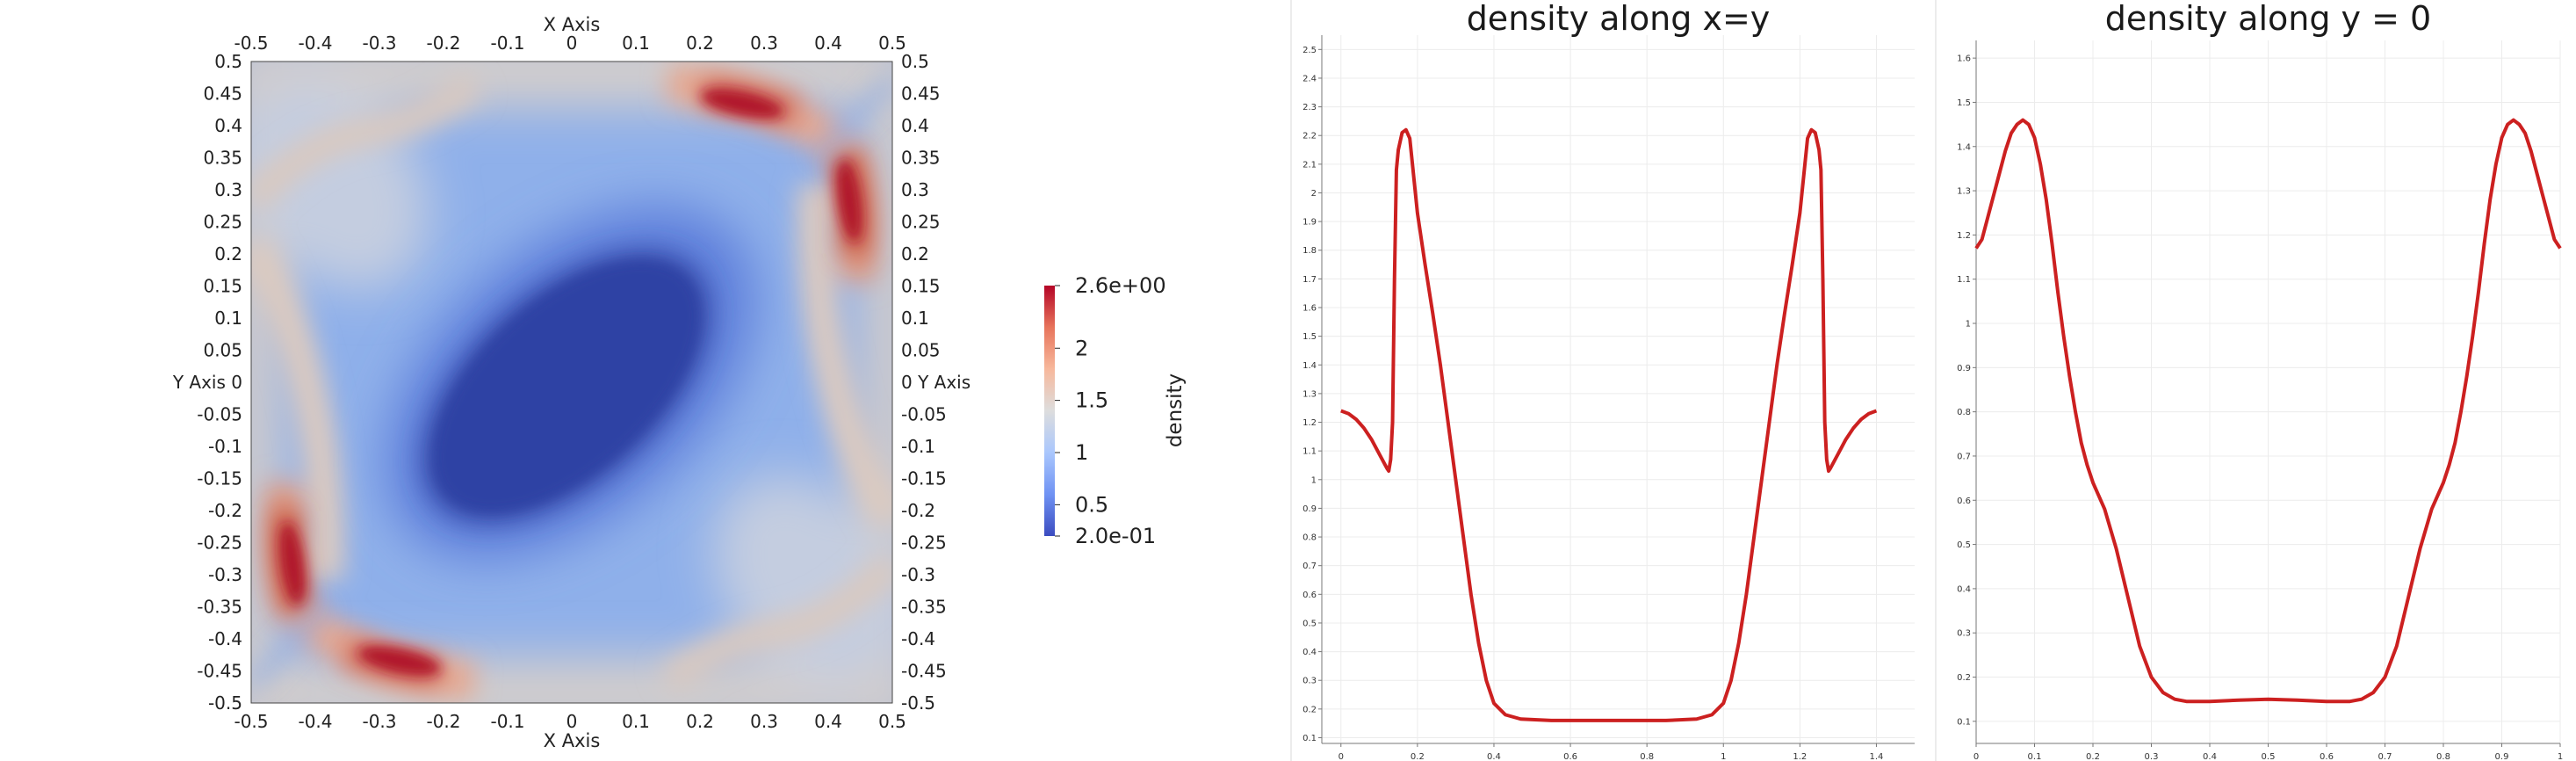 This screenshot has width=2576, height=761. I want to click on plot-title: density along x=y, so click(1619, 19).